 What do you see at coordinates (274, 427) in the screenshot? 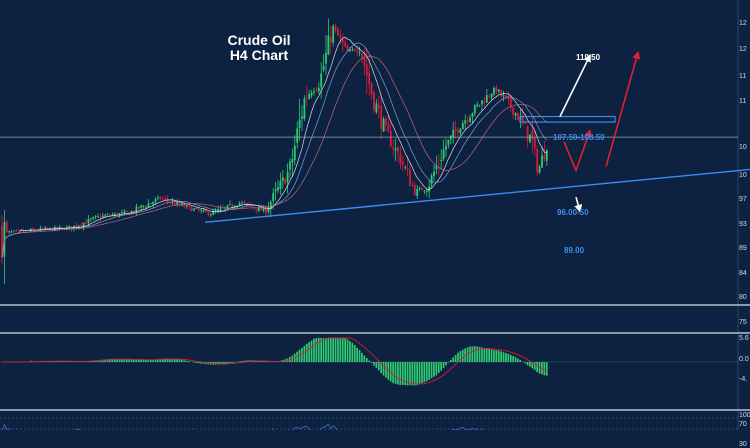
I see `rsi-line` at bounding box center [274, 427].